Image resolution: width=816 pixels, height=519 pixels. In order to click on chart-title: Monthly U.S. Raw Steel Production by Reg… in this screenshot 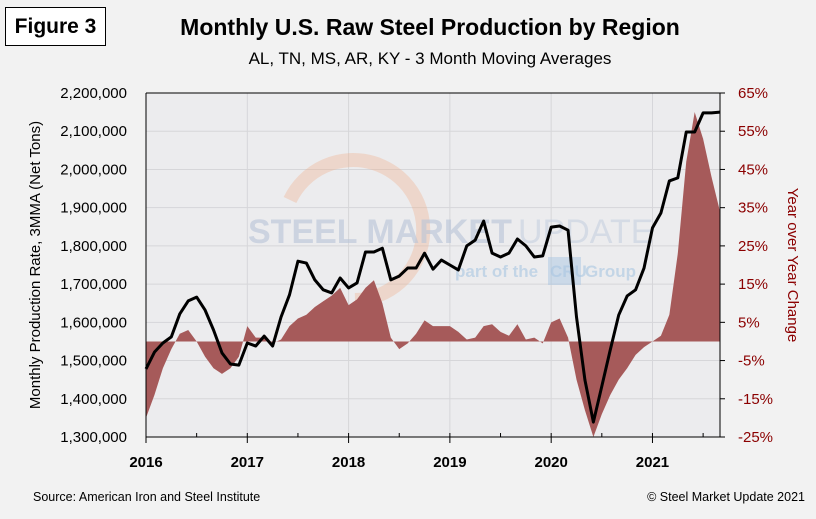, I will do `click(430, 27)`.